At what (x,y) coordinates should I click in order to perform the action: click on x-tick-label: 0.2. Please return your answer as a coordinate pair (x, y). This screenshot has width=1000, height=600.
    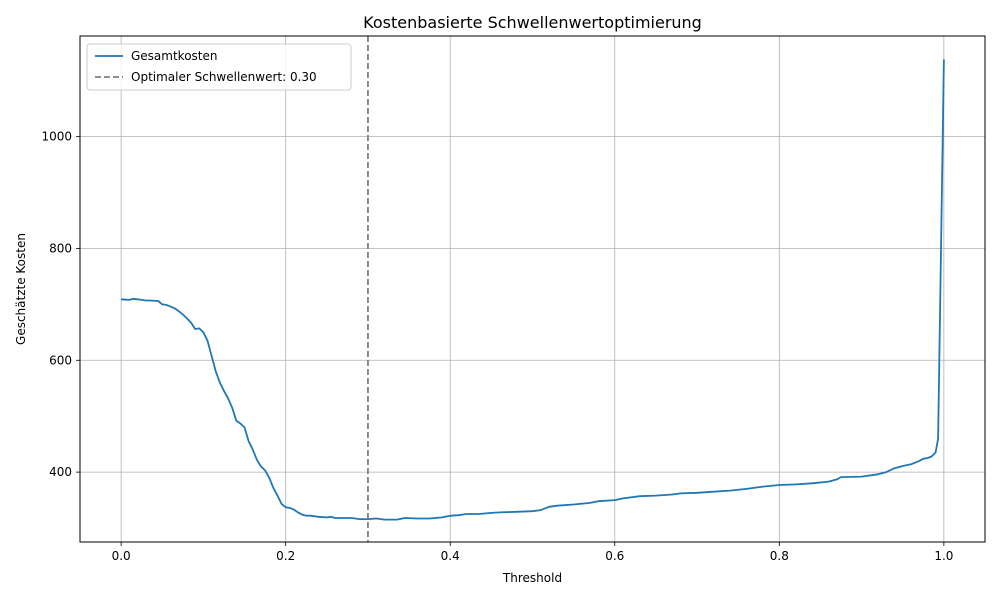
    Looking at the image, I should click on (285, 556).